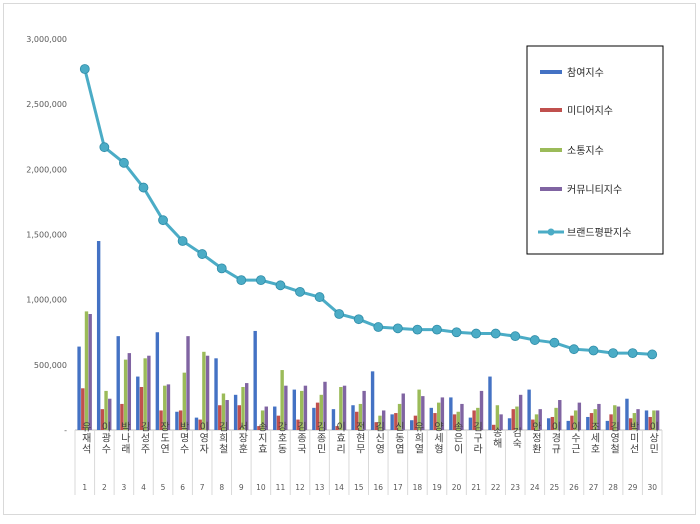  I want to click on x-category-label: 강호동, so click(281, 437).